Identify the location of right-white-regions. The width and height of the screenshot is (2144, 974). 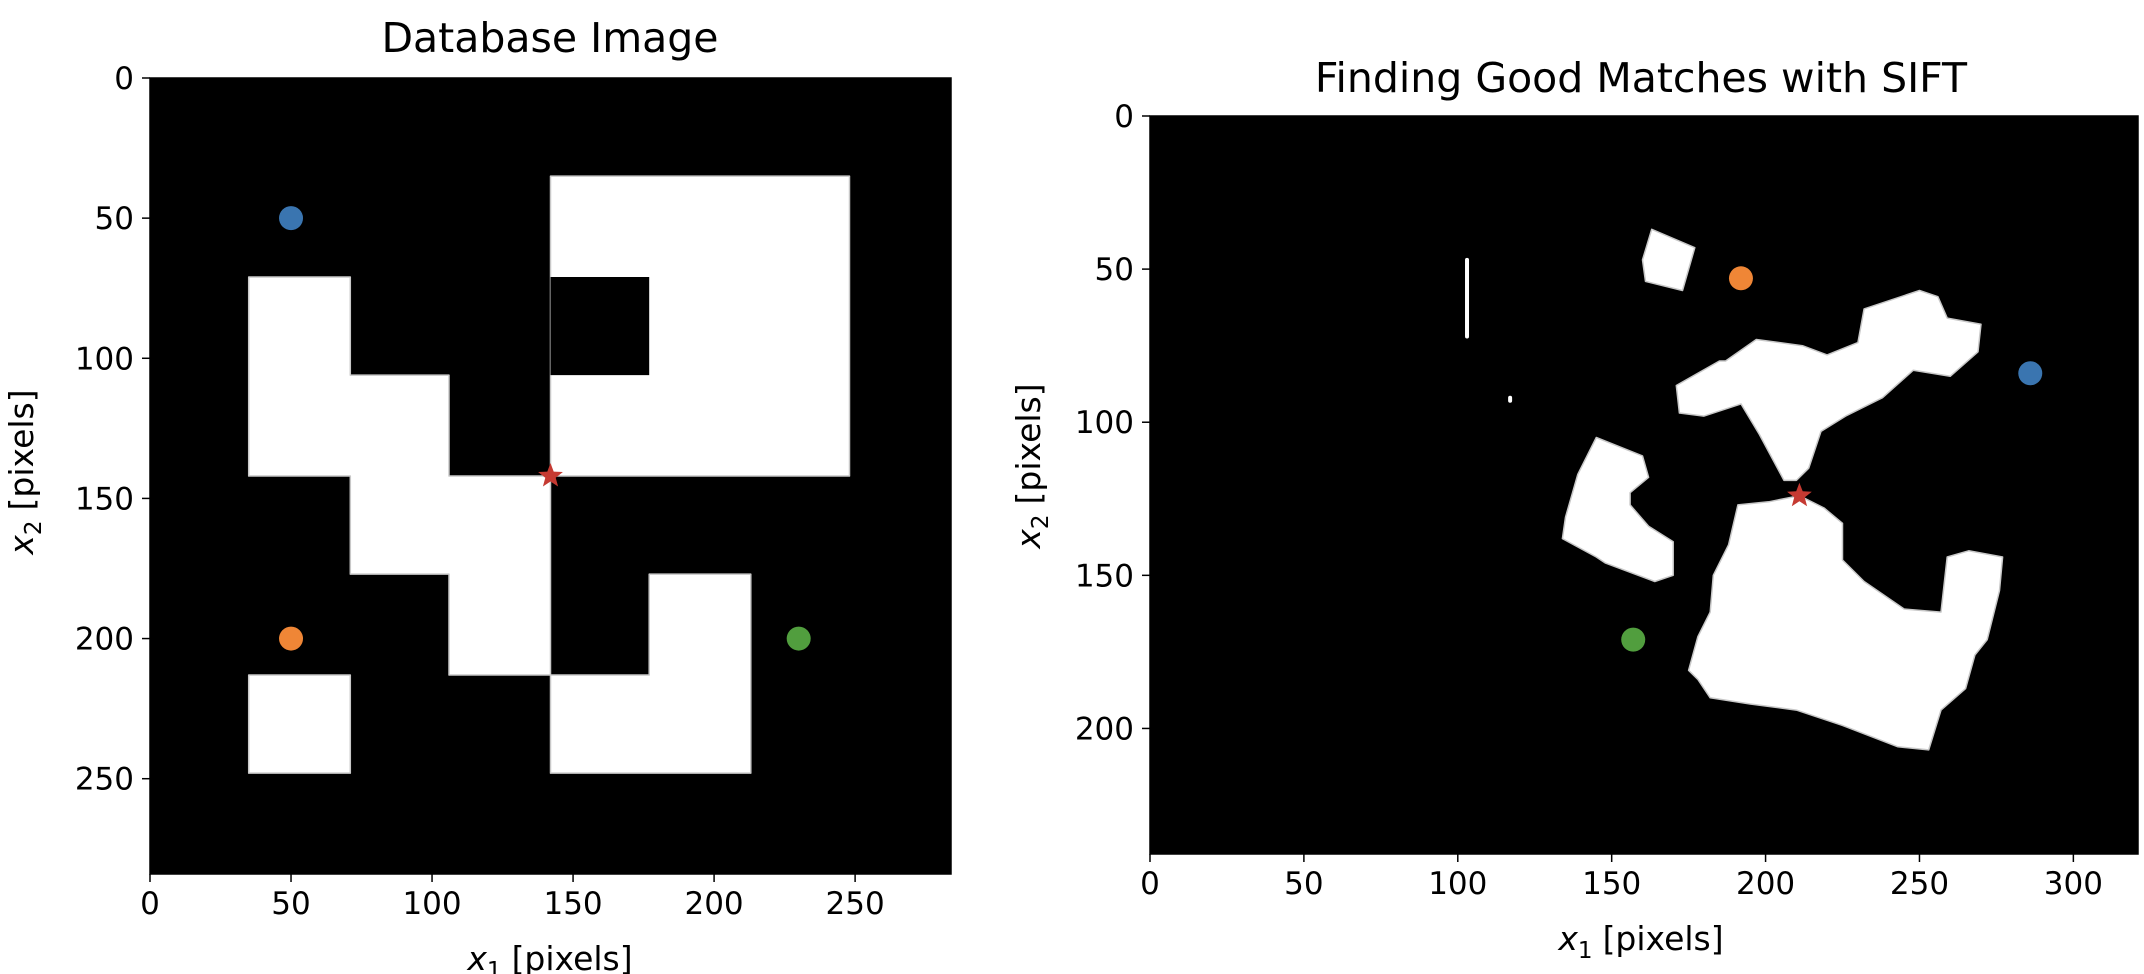
(1734, 489).